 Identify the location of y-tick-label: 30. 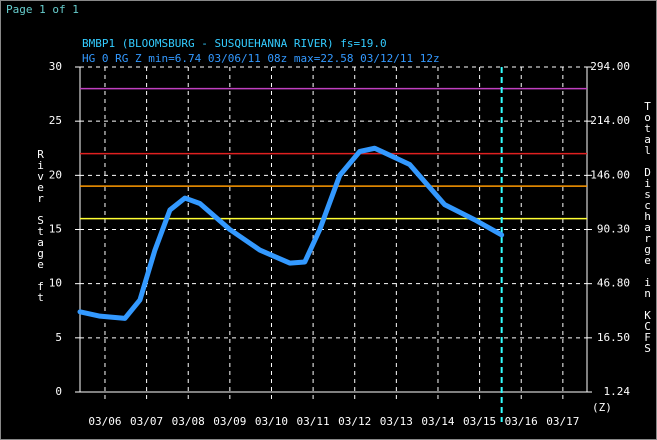
(55, 66).